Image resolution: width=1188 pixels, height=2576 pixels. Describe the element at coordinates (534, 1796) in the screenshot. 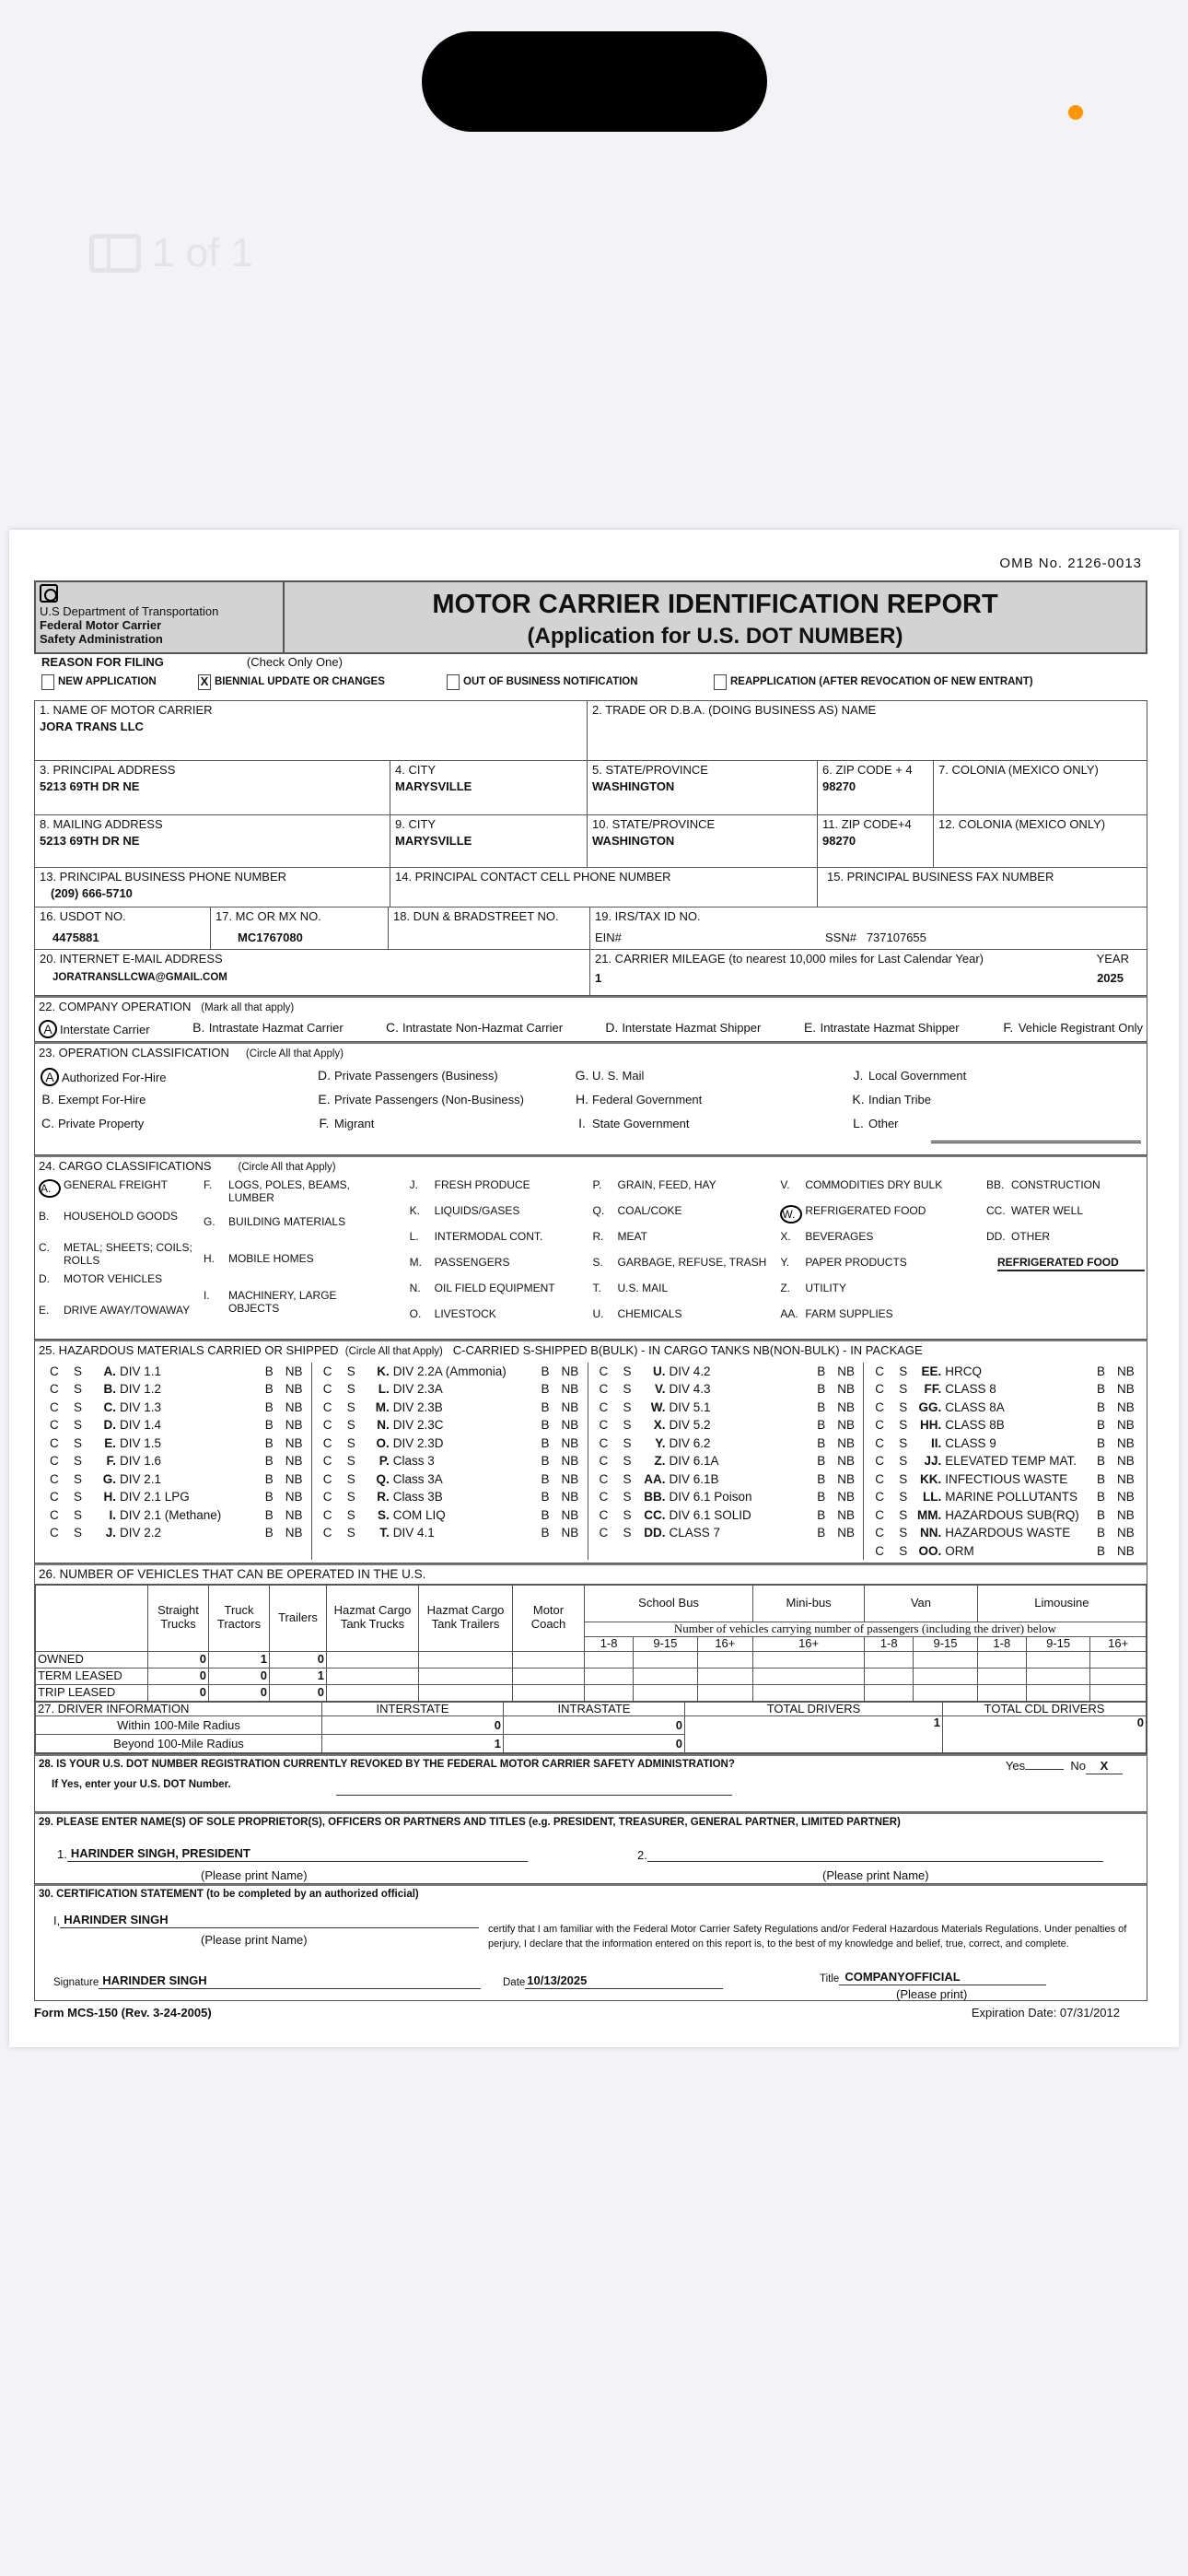

I see `dot-number-line` at that location.